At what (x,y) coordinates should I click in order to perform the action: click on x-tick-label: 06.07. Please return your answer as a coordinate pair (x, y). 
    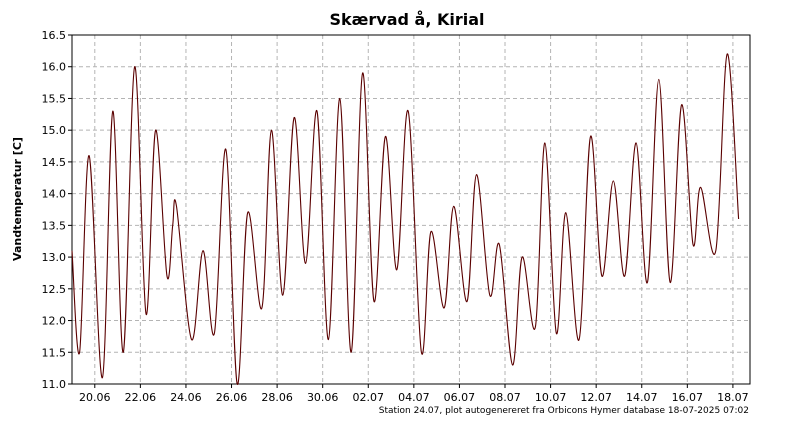
    Looking at the image, I should click on (460, 397).